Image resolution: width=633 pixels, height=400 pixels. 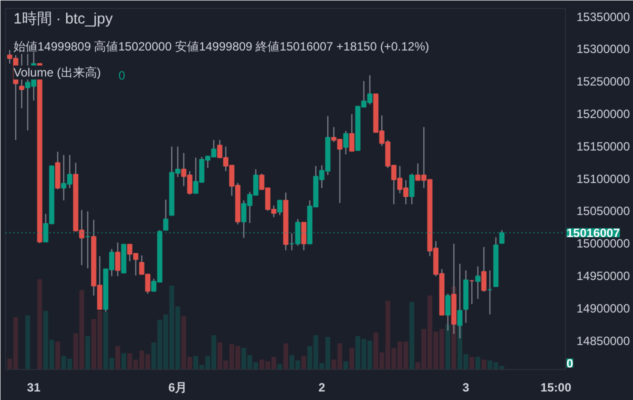 What do you see at coordinates (603, 49) in the screenshot?
I see `y-tick-label: 15300000` at bounding box center [603, 49].